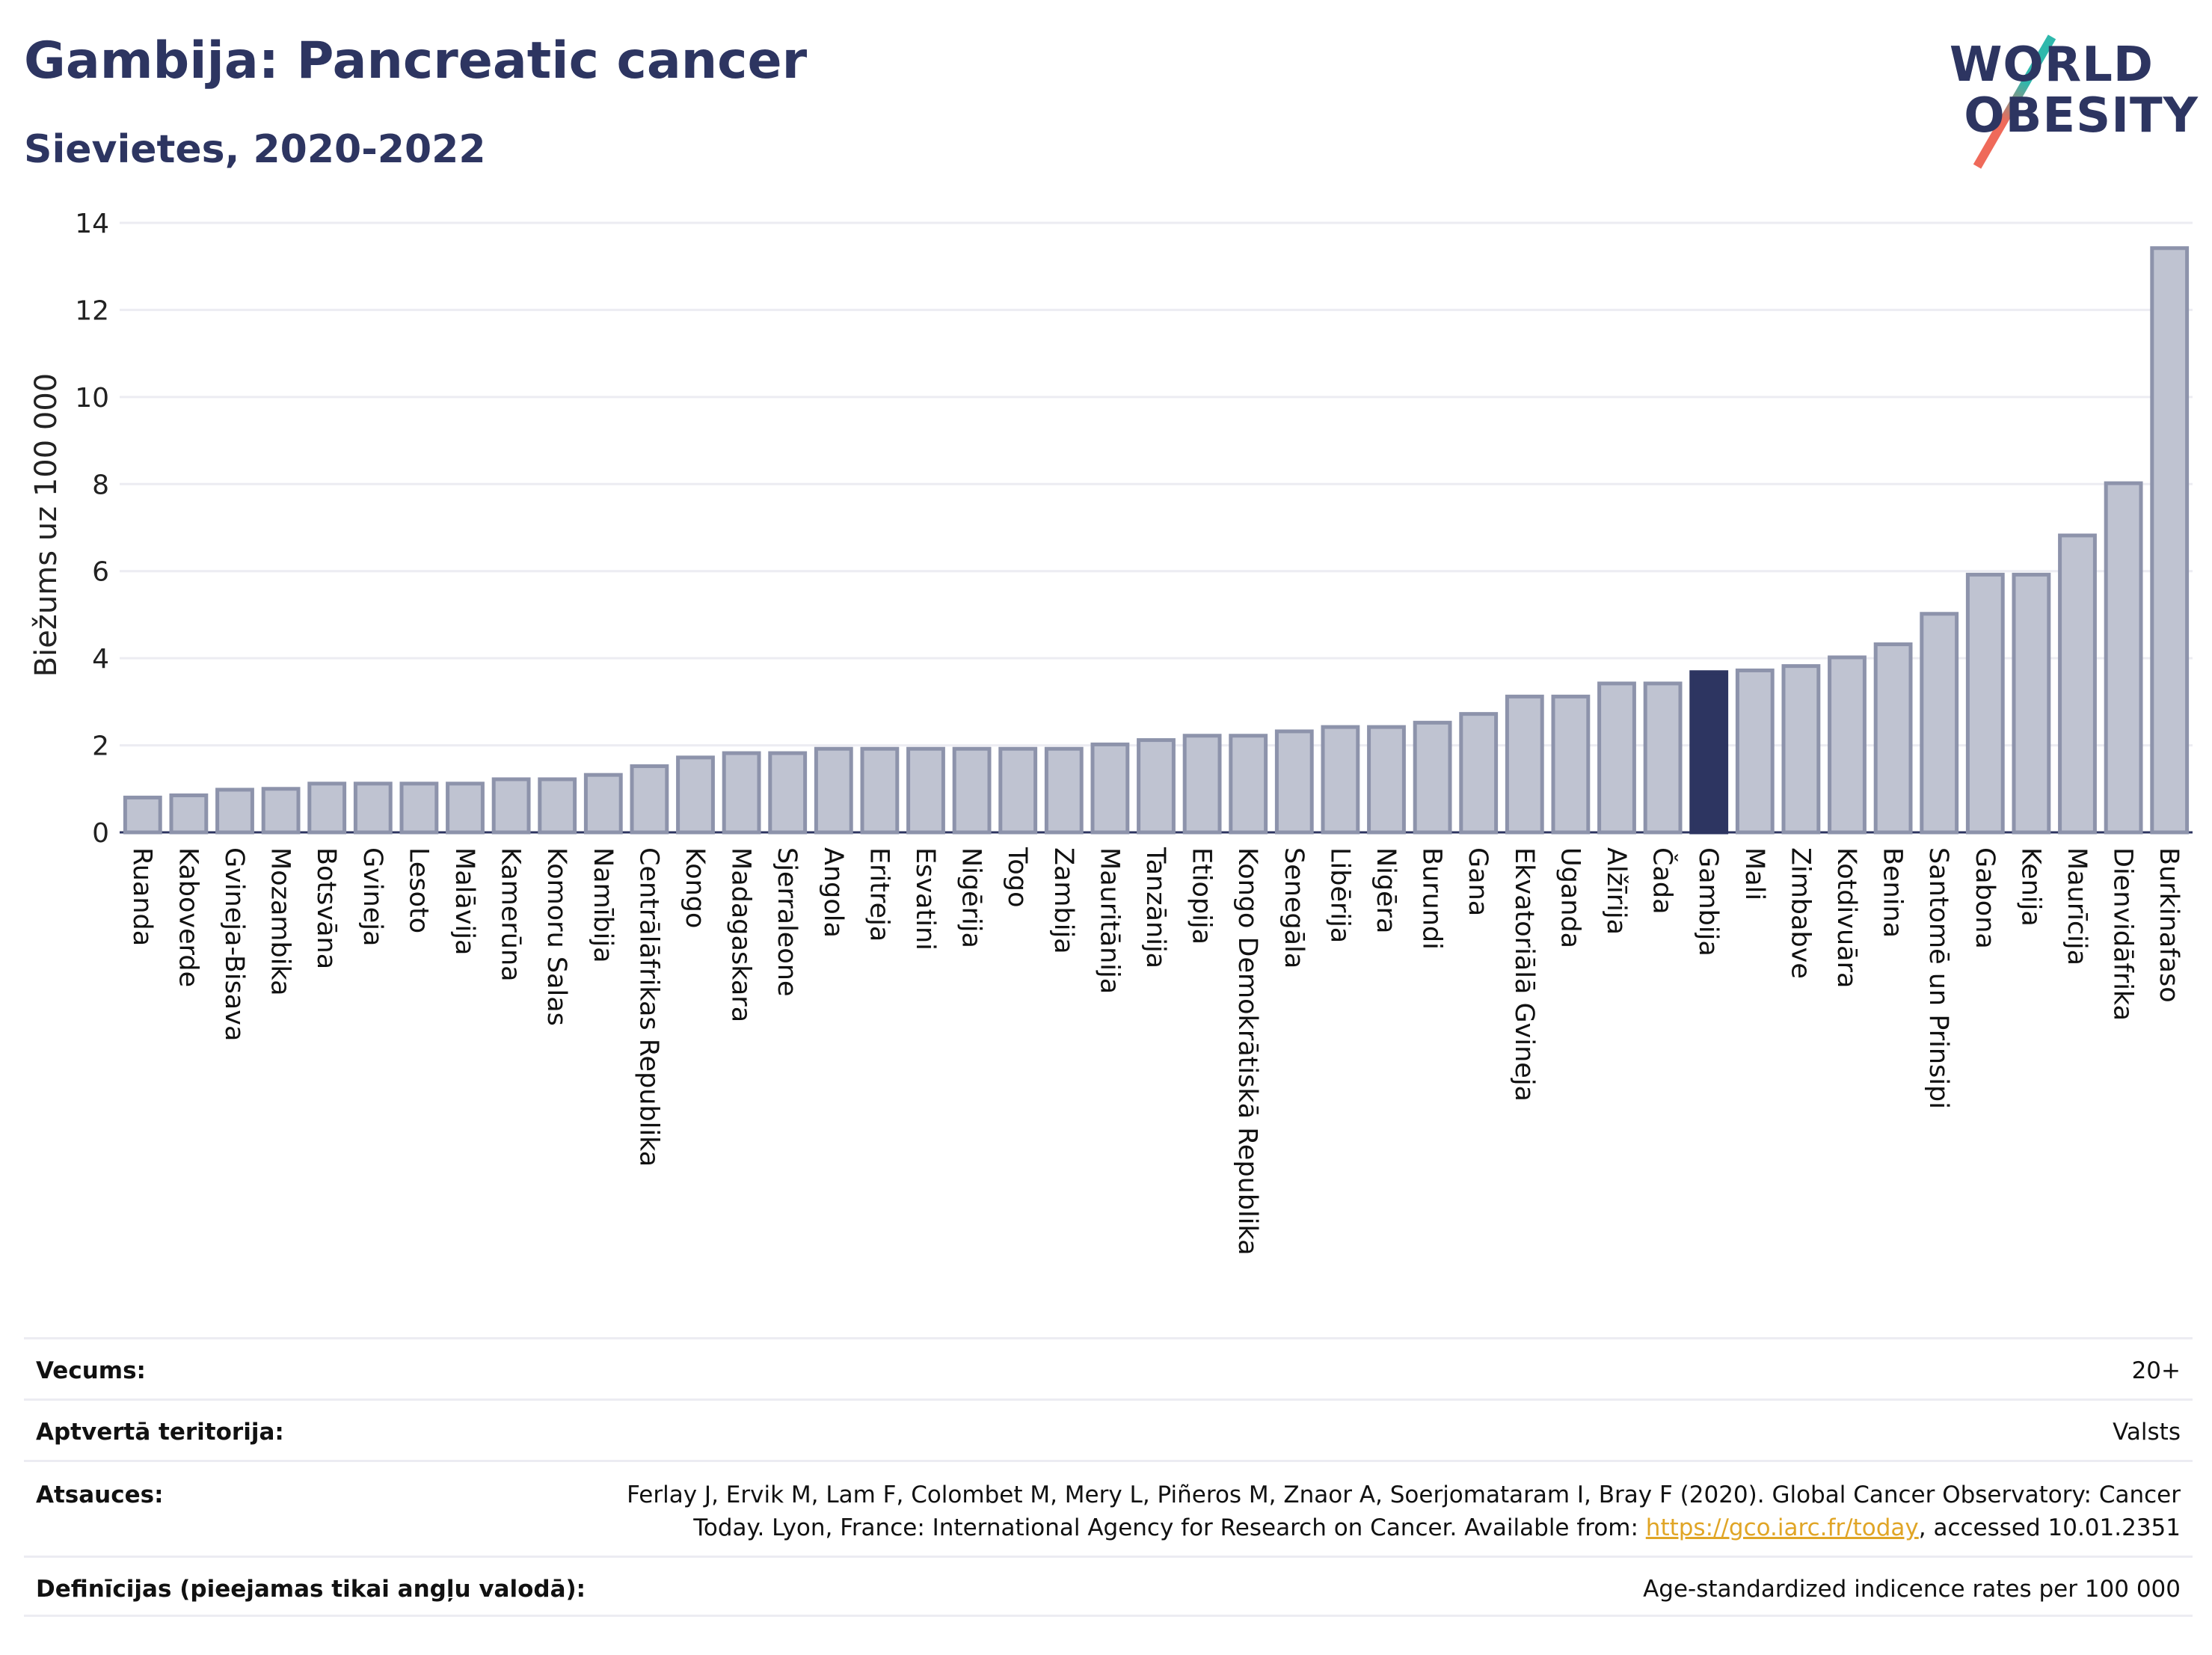 This screenshot has height=1655, width=2212. What do you see at coordinates (2147, 1432) in the screenshot?
I see `territory-value: Valsts` at bounding box center [2147, 1432].